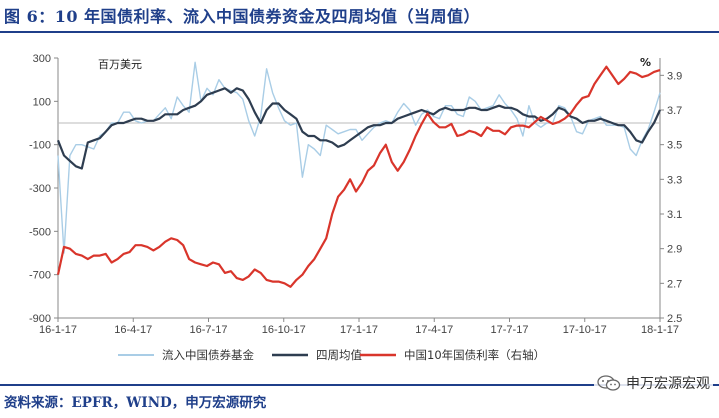  What do you see at coordinates (42, 102) in the screenshot?
I see `left-tick-label: 100` at bounding box center [42, 102].